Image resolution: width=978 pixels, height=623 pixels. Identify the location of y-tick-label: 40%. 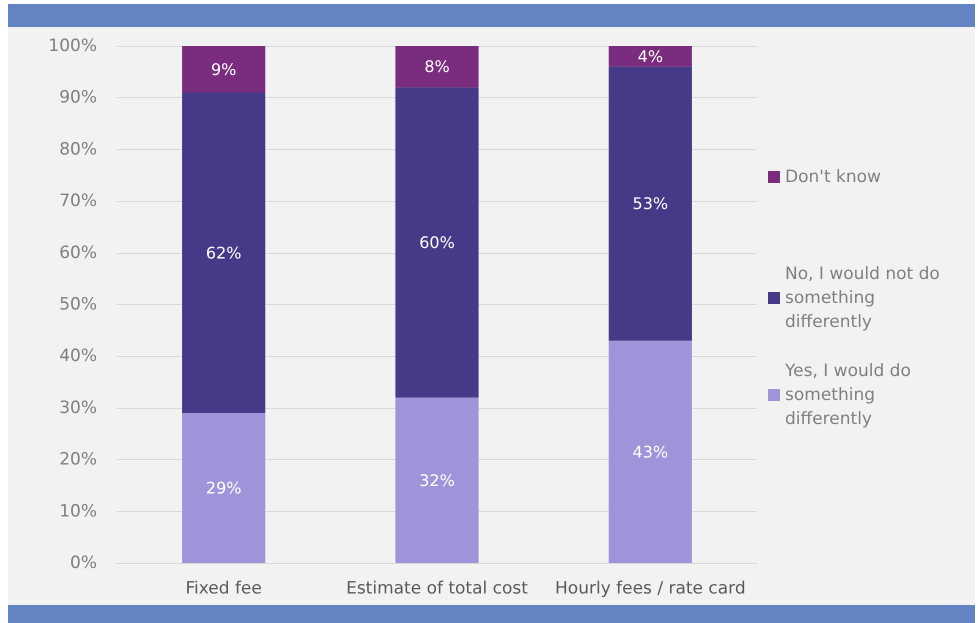
(78, 356).